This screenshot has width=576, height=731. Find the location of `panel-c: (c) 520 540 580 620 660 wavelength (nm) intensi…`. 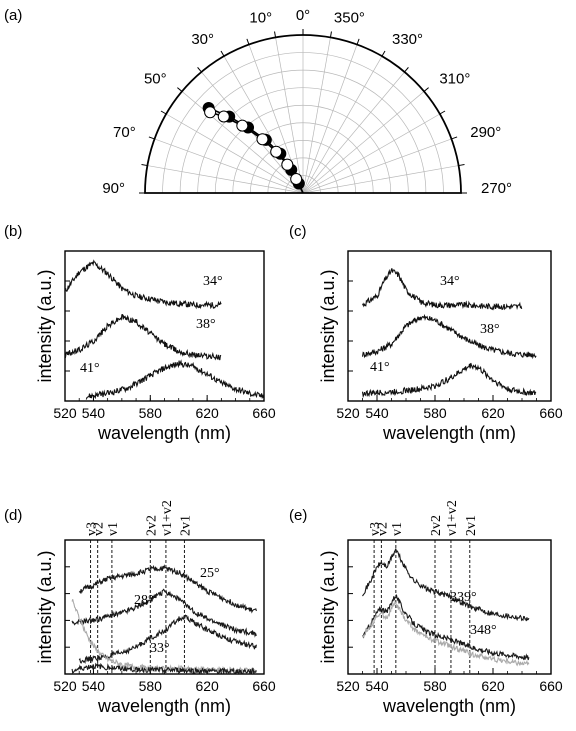

panel-c: (c) 520 540 580 620 660 wavelength (nm) intensi… is located at coordinates (426, 333).